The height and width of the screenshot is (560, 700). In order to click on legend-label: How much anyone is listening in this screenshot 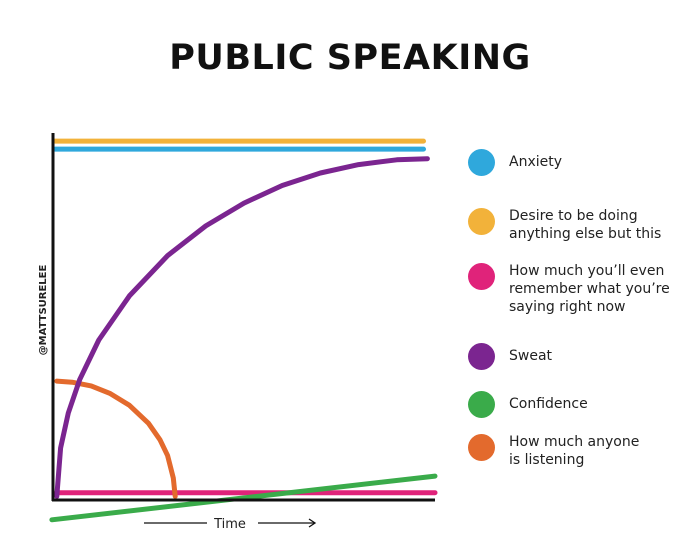, I will do `click(574, 451)`.